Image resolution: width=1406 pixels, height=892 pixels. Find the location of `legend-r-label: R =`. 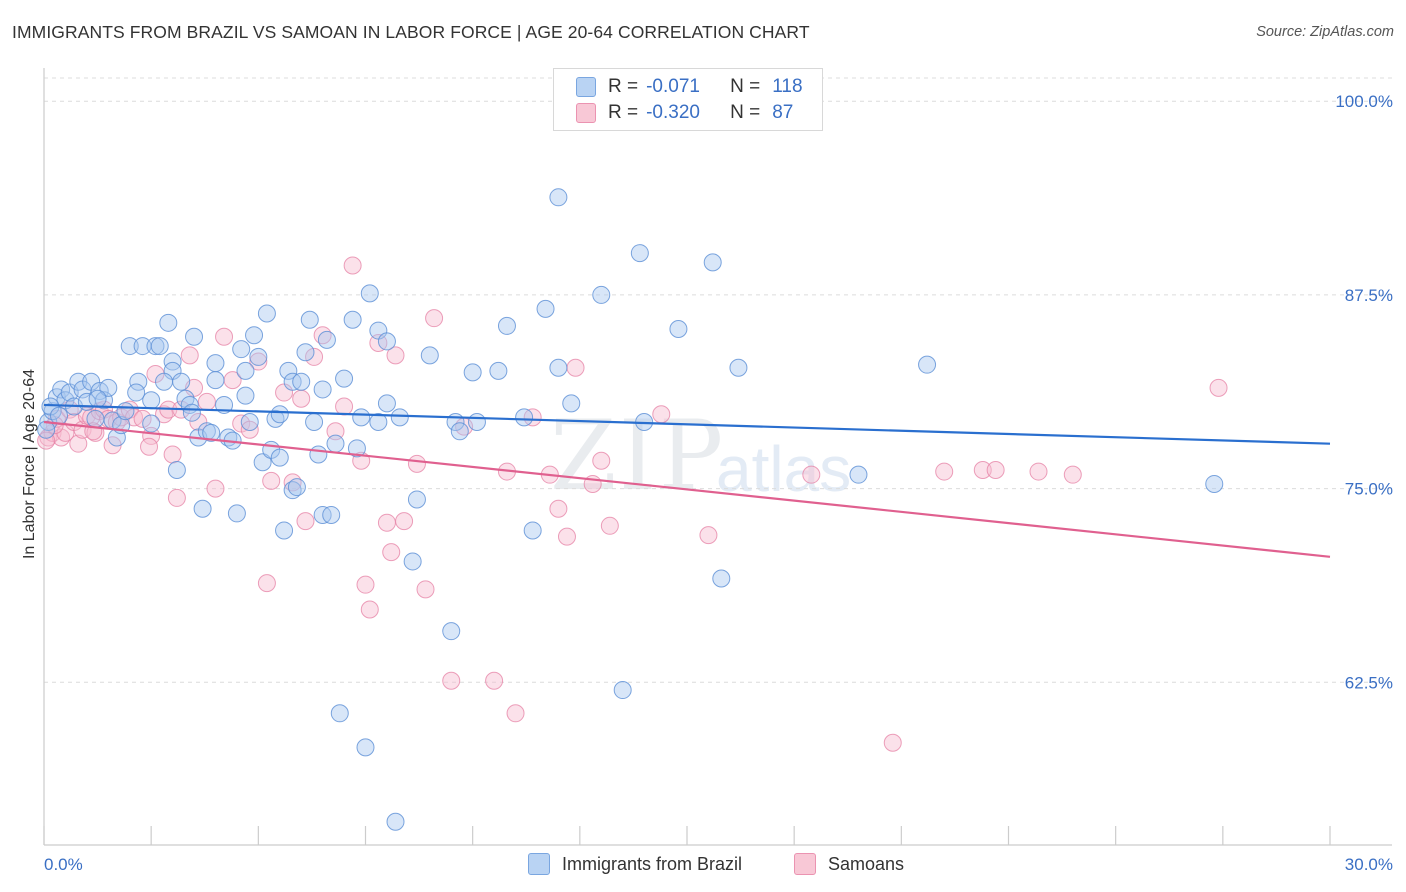

legend-r-label: R = is located at coordinates (623, 112).